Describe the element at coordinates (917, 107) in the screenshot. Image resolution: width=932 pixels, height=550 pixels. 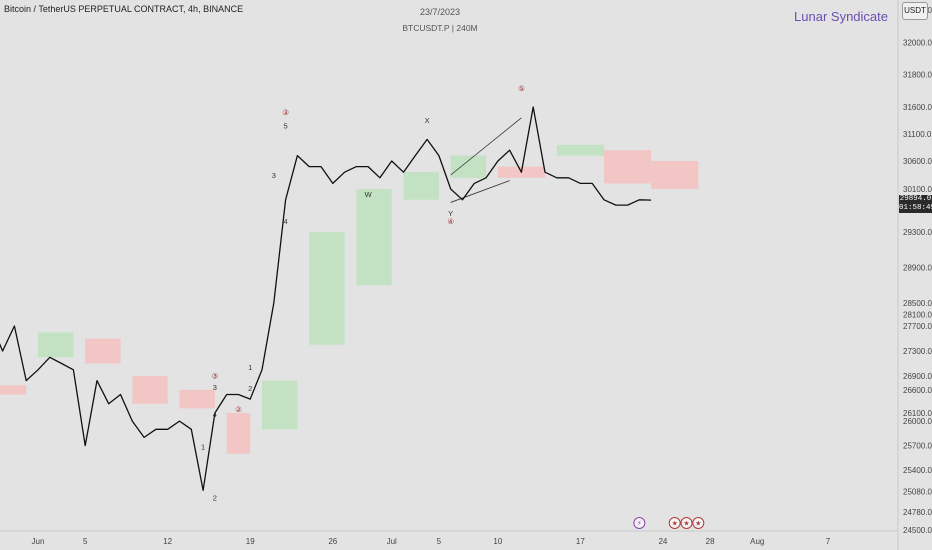
I see `price-tick-label: 31600.0` at that location.